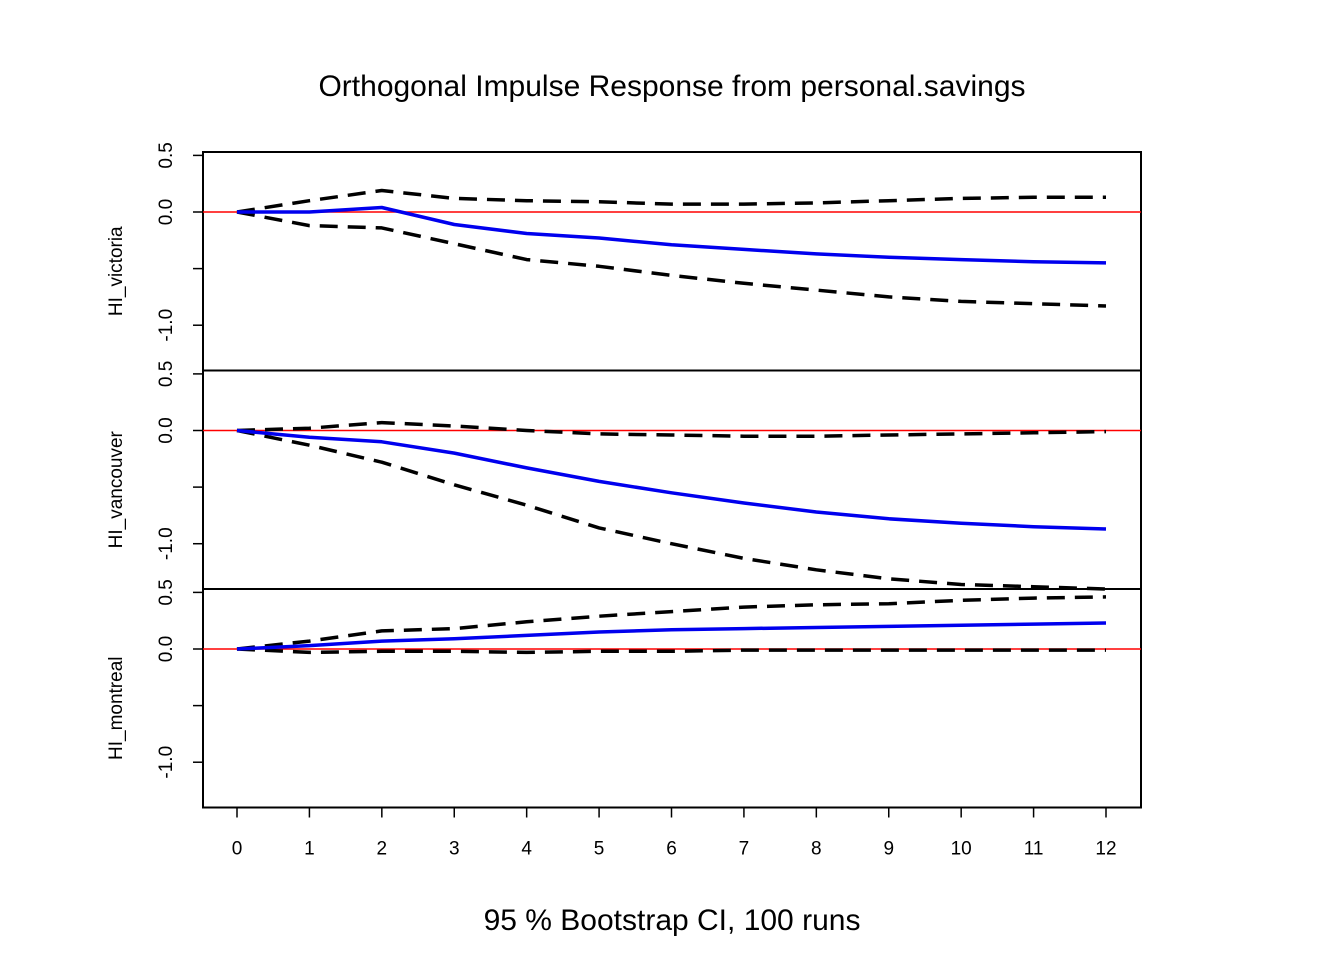 Image resolution: width=1344 pixels, height=960 pixels. I want to click on x-tick-label: 4, so click(526, 849).